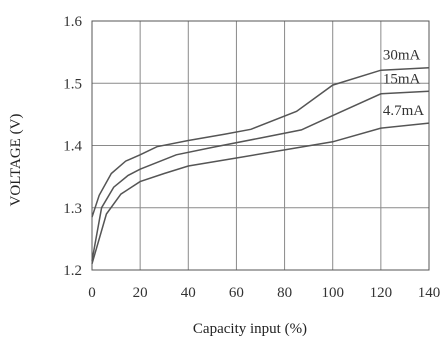  I want to click on x-tick-label: 120, so click(381, 293).